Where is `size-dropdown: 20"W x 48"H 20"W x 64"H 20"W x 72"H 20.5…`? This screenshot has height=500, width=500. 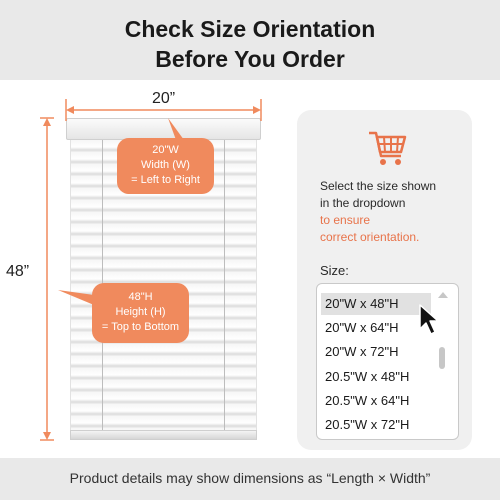
size-dropdown: 20"W x 48"H 20"W x 64"H 20"W x 72"H 20.5… is located at coordinates (387, 361).